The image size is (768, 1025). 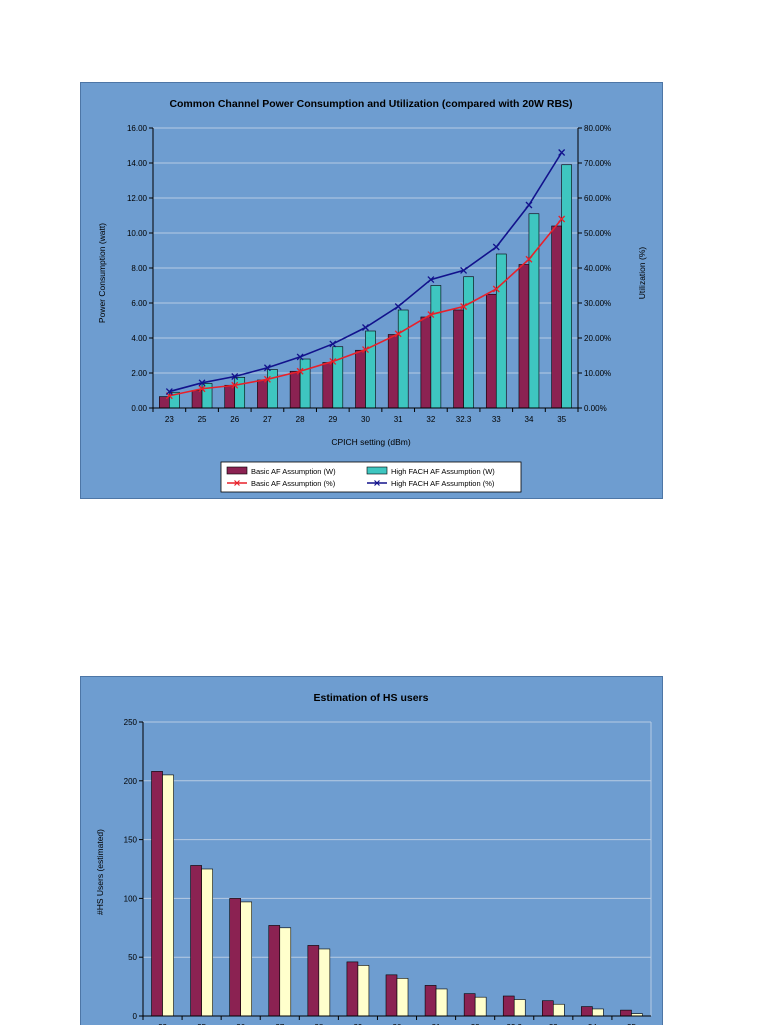 I want to click on chart2-y-tick-label: 200, so click(x=131, y=781).